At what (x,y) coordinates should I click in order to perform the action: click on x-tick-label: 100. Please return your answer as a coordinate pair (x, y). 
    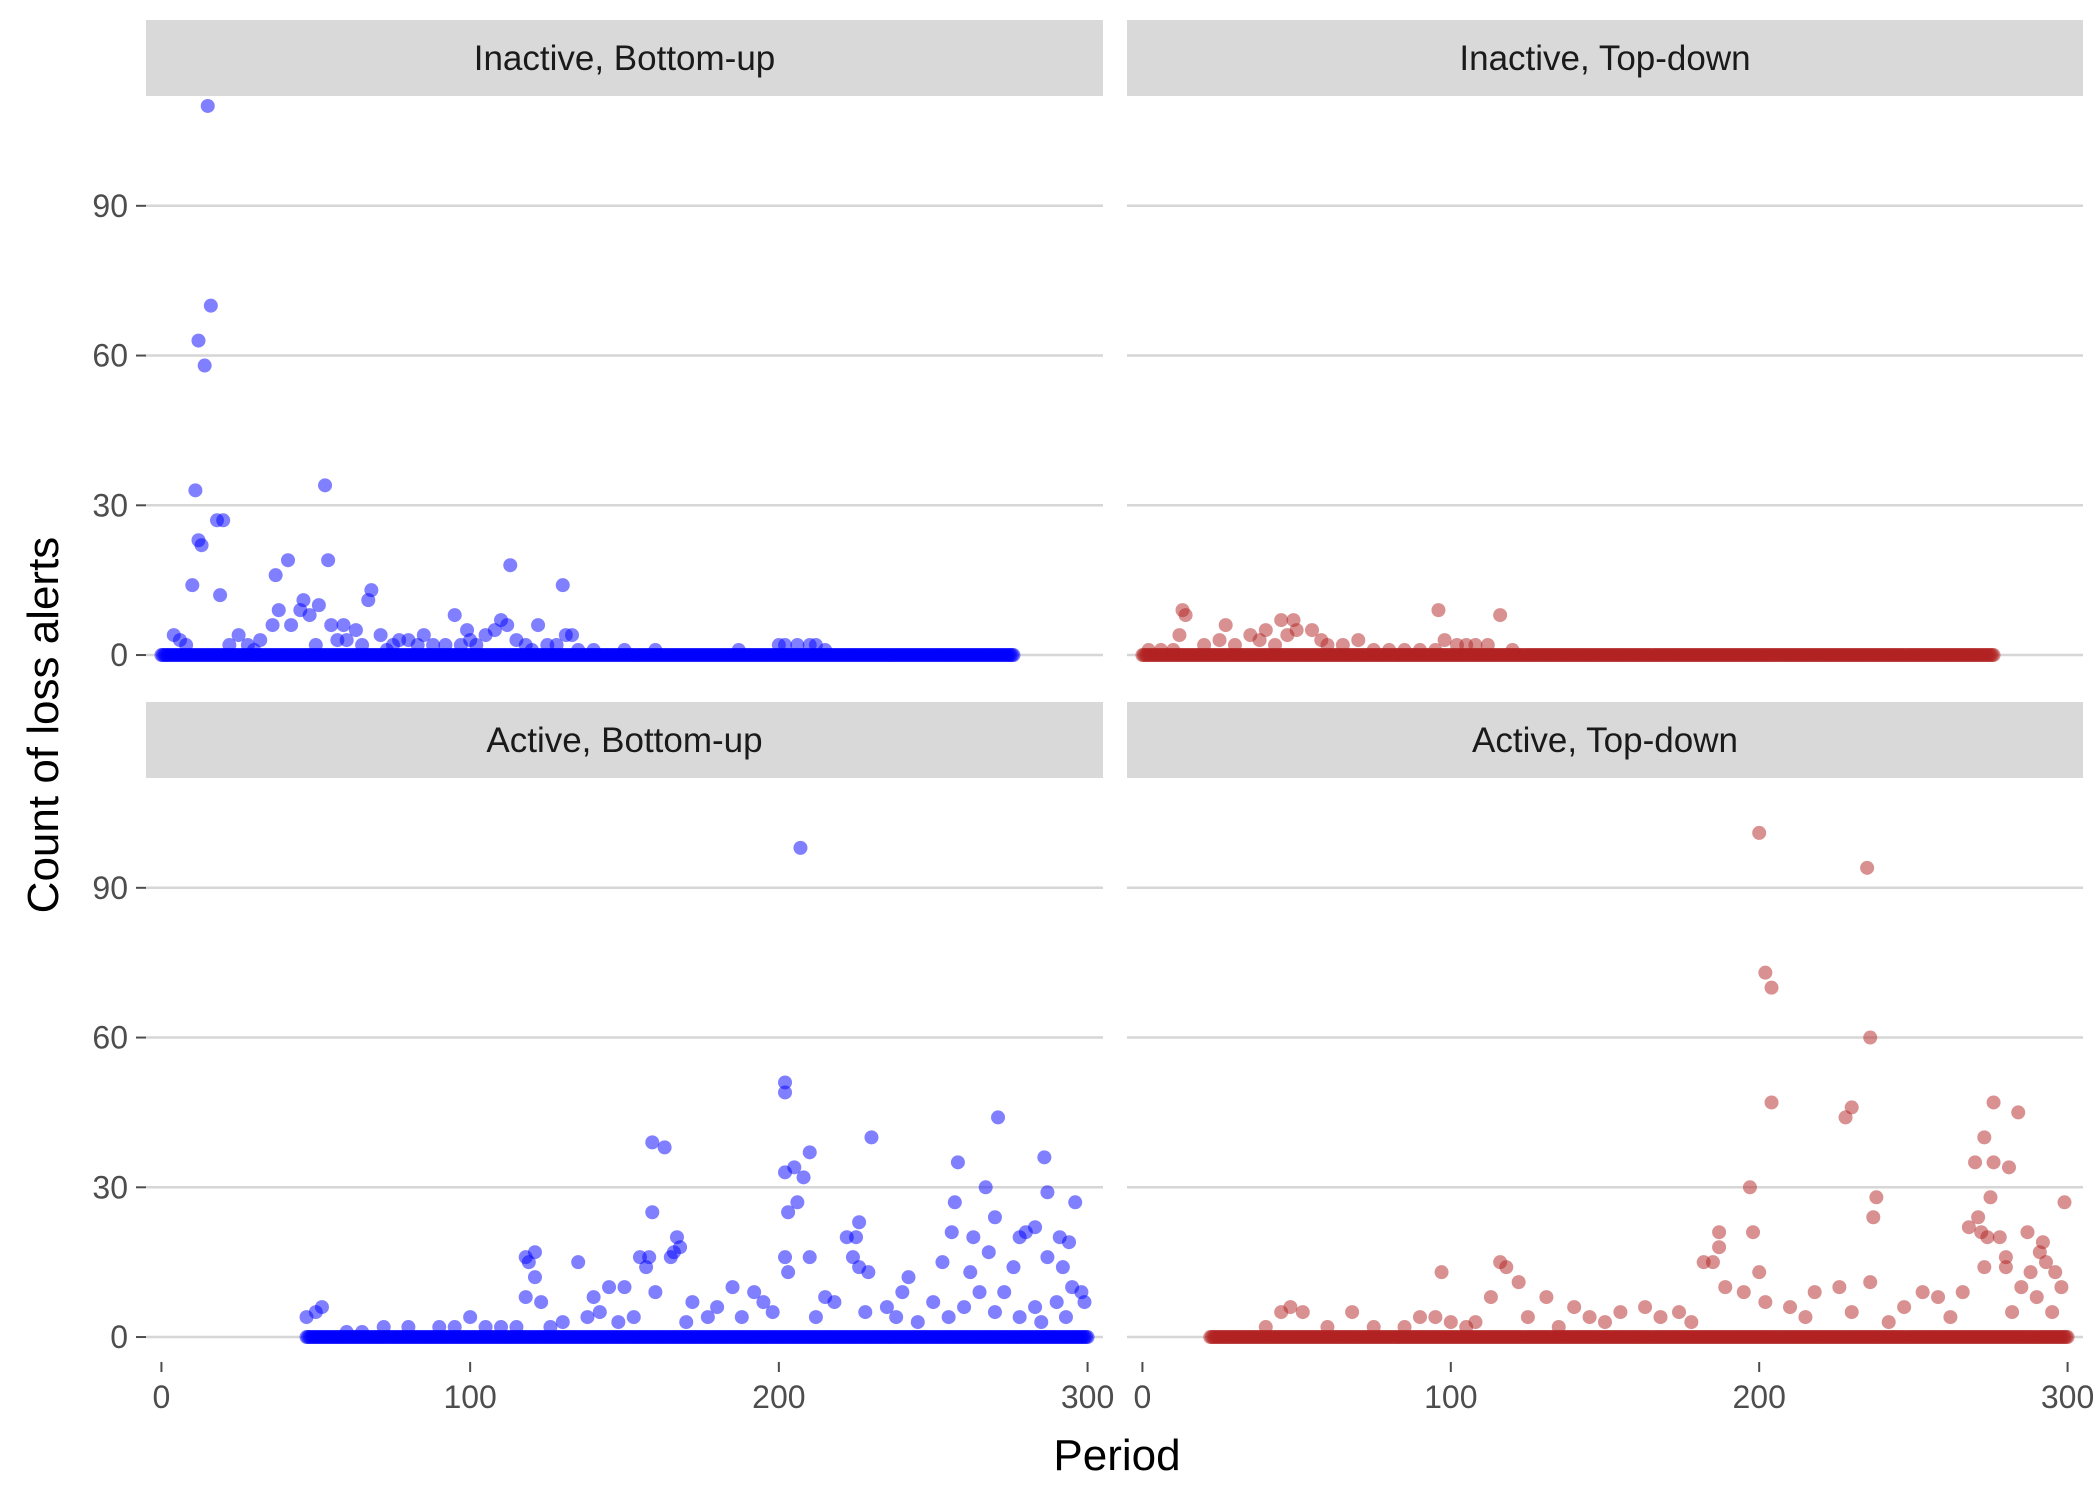
    Looking at the image, I should click on (1450, 1397).